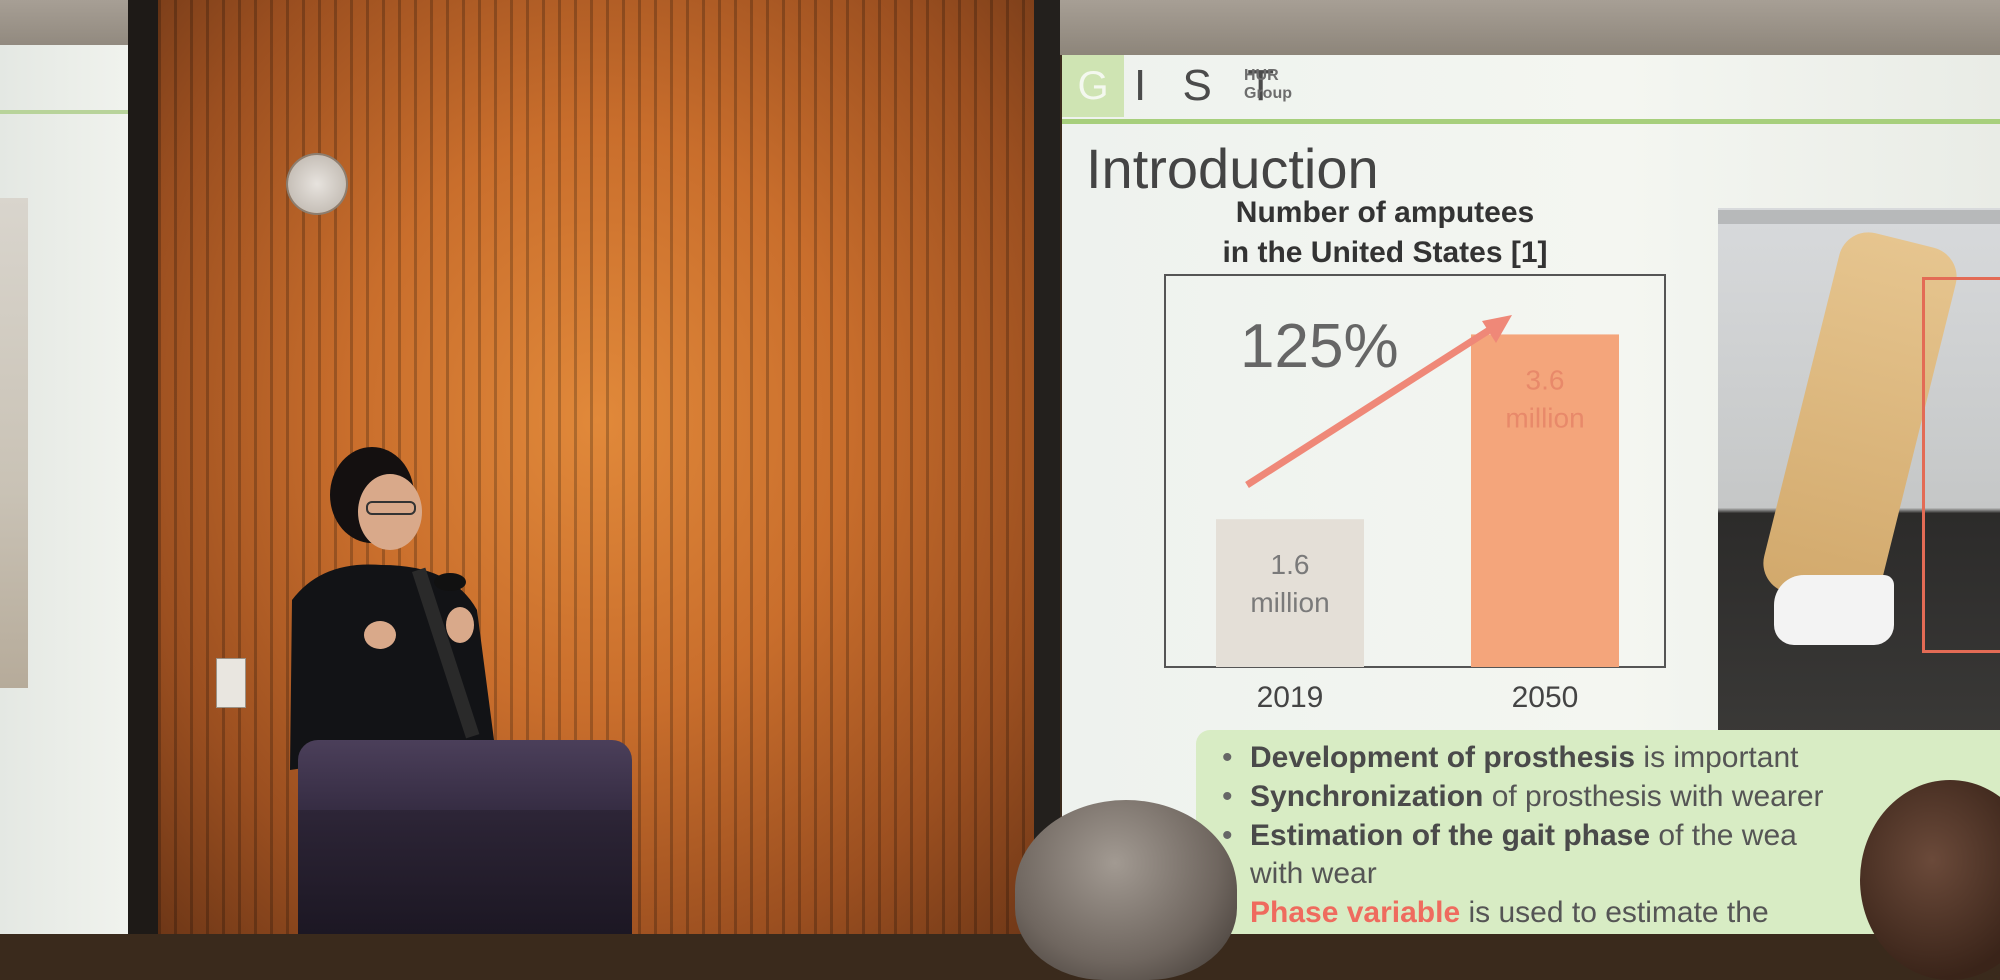 The height and width of the screenshot is (980, 2000). Describe the element at coordinates (1385, 252) in the screenshot. I see `chart-title-line2: in the United States [1]` at that location.